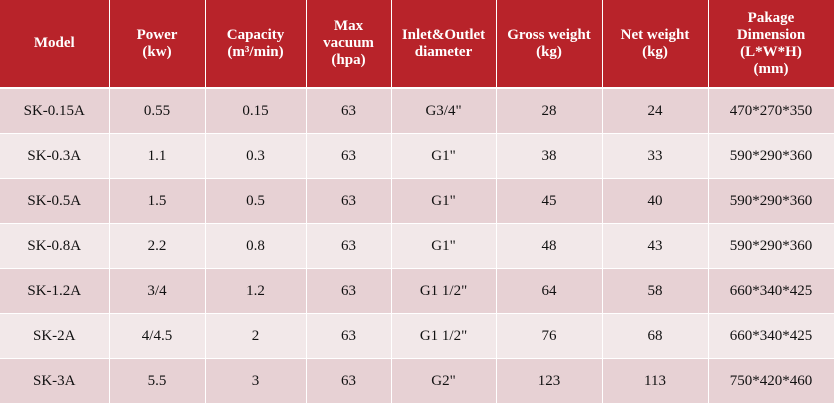  Describe the element at coordinates (348, 60) in the screenshot. I see `header-line: (hpa)` at that location.